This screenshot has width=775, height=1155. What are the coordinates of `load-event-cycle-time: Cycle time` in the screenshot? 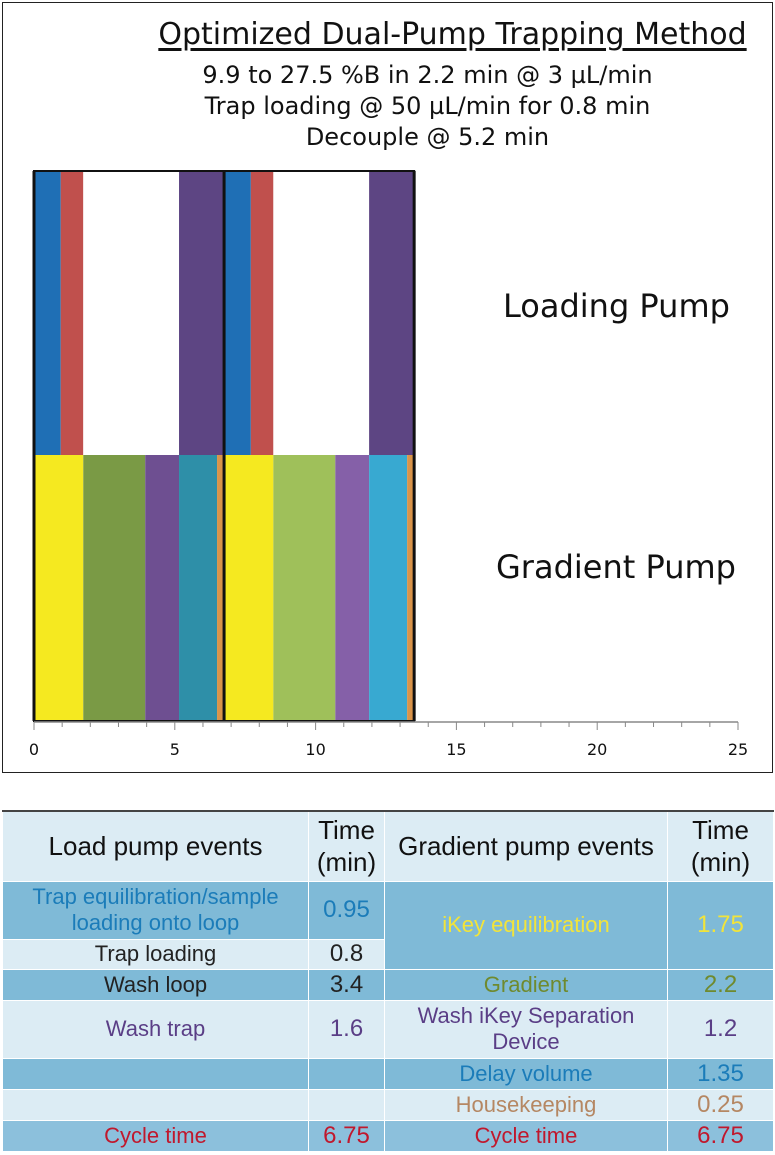 It's located at (155, 1136).